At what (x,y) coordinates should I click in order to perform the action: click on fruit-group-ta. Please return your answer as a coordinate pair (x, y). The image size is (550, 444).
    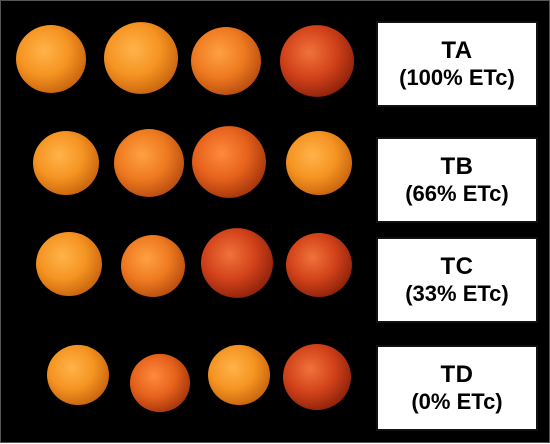
    Looking at the image, I should click on (185, 59).